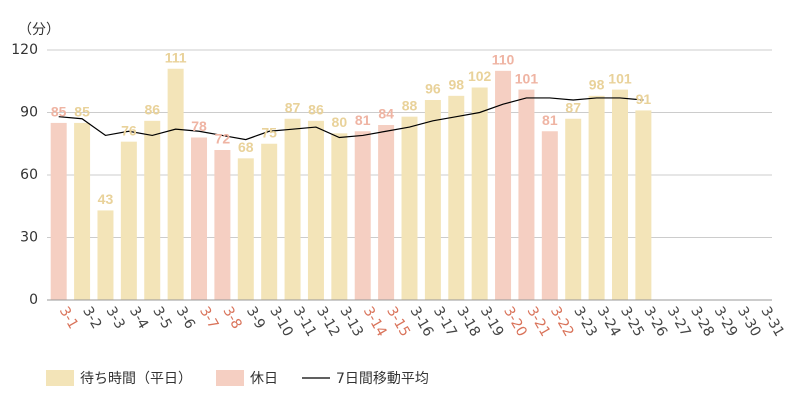 Image resolution: width=800 pixels, height=404 pixels. Describe the element at coordinates (185, 318) in the screenshot. I see `x-tick-label: 3-6` at that location.